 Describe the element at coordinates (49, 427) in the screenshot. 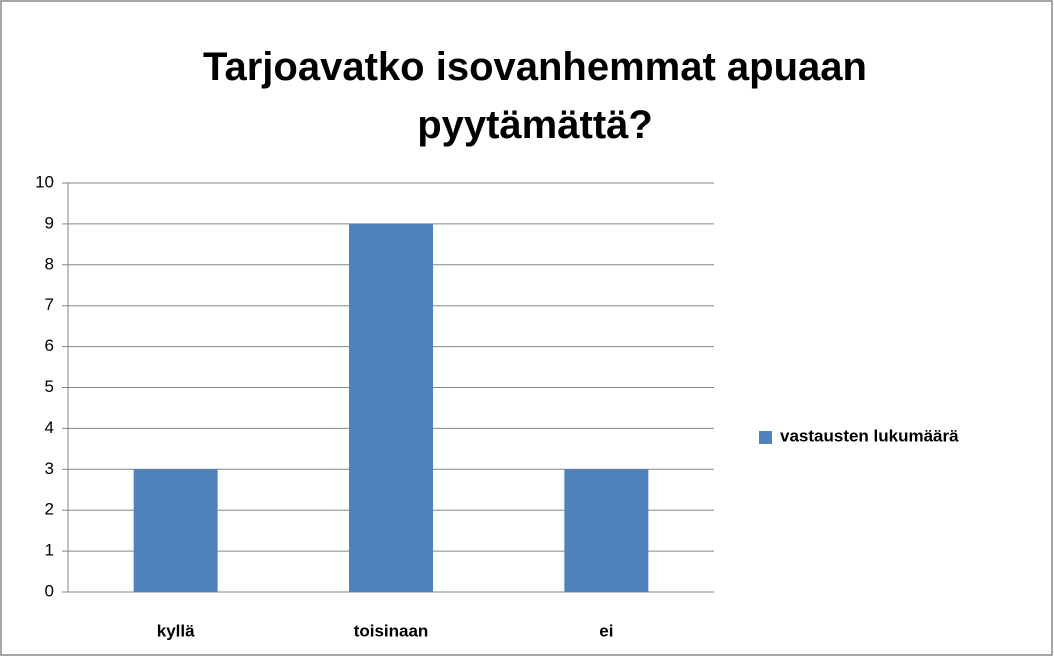

I see `y-tick-label: 4` at that location.